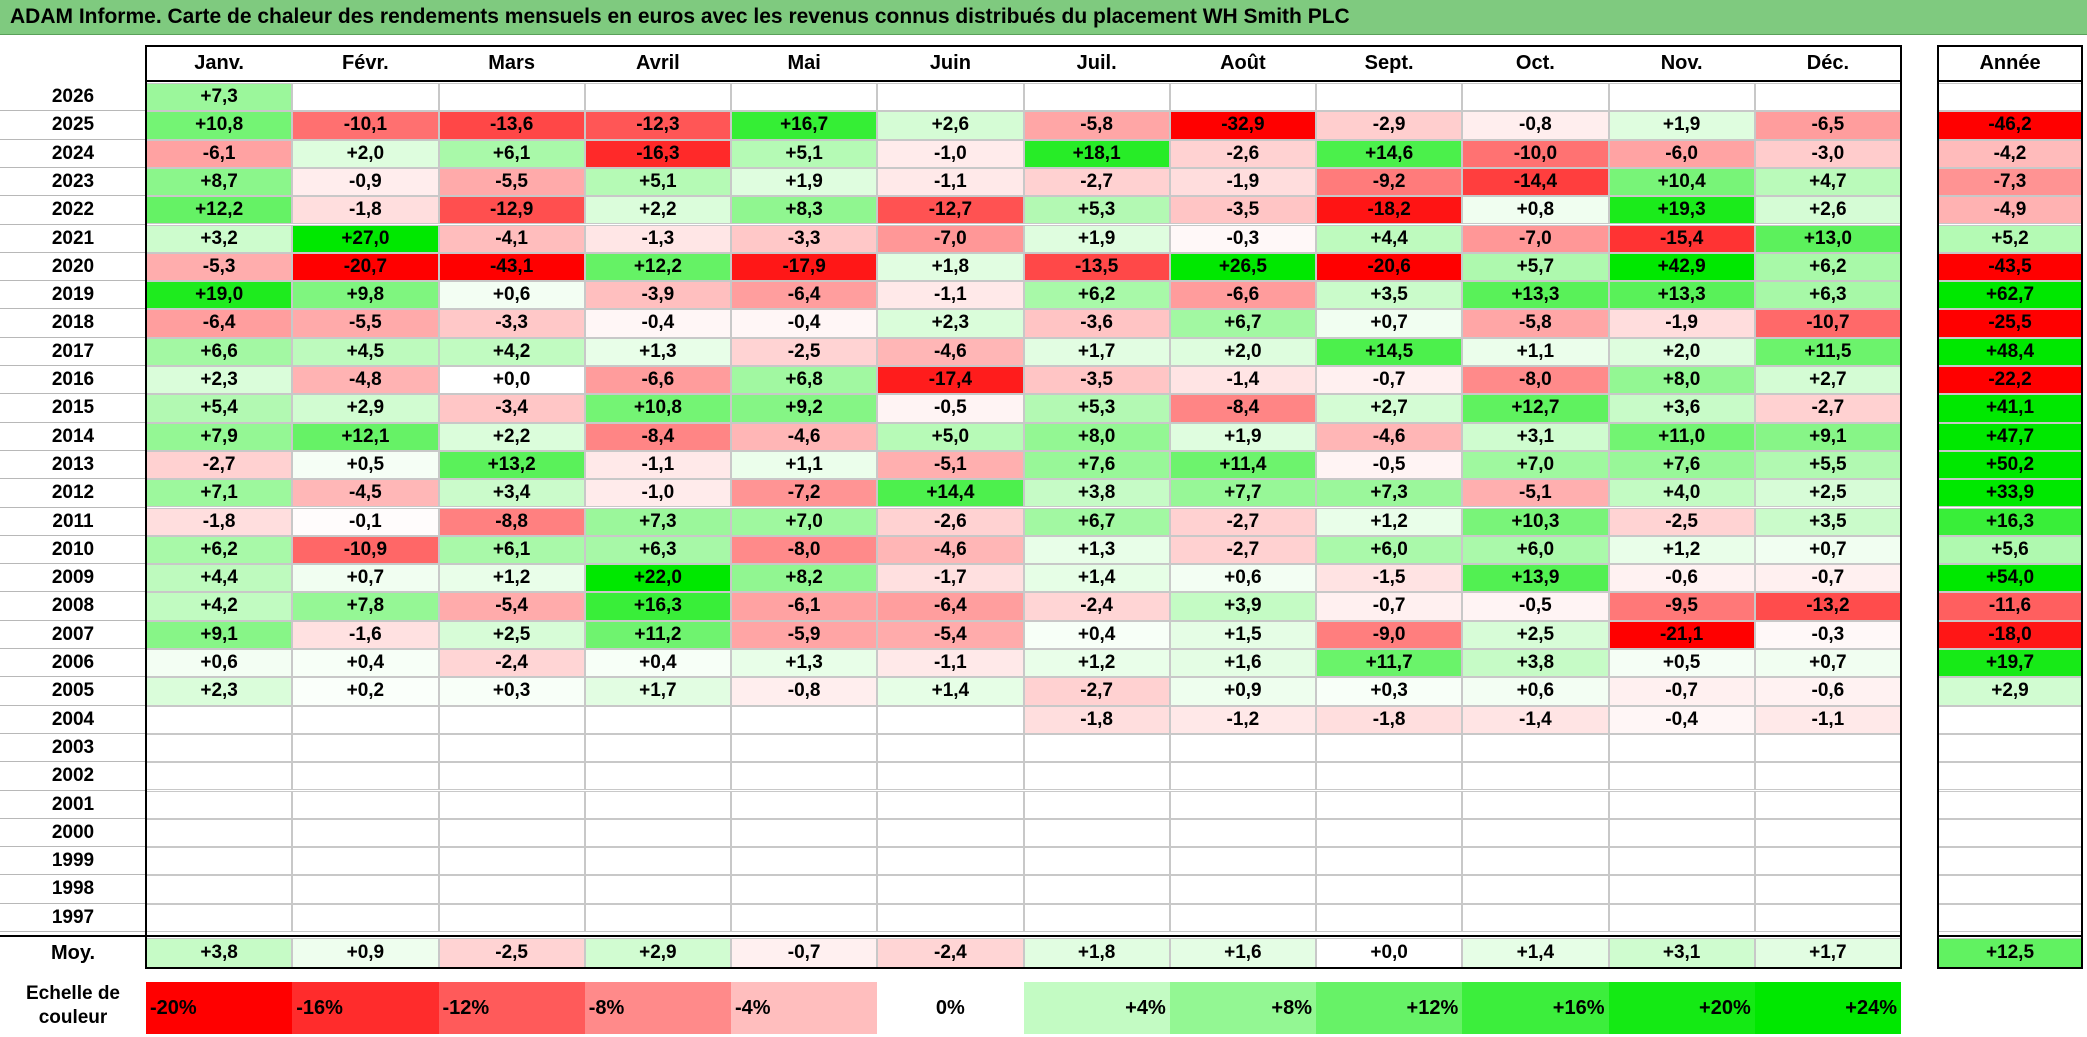 The height and width of the screenshot is (1037, 2087). What do you see at coordinates (1535, 436) in the screenshot?
I see `heatmap-cell: +3,1` at bounding box center [1535, 436].